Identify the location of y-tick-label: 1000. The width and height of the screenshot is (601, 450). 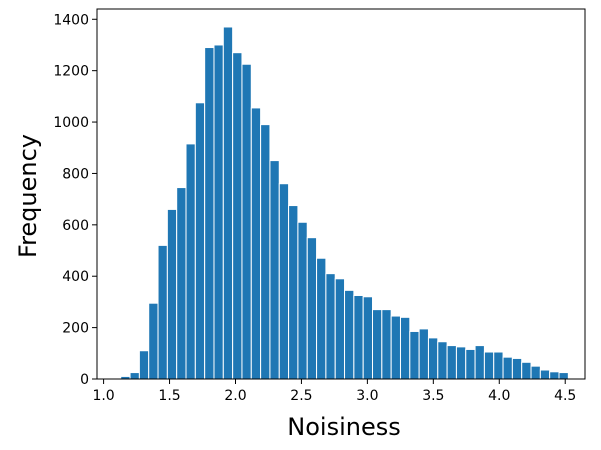
(71, 123).